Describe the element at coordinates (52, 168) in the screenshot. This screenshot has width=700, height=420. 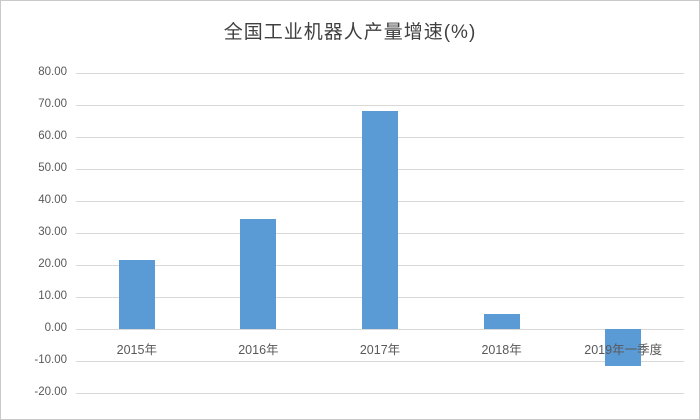
I see `y-axis-tick-label: 50.00` at that location.